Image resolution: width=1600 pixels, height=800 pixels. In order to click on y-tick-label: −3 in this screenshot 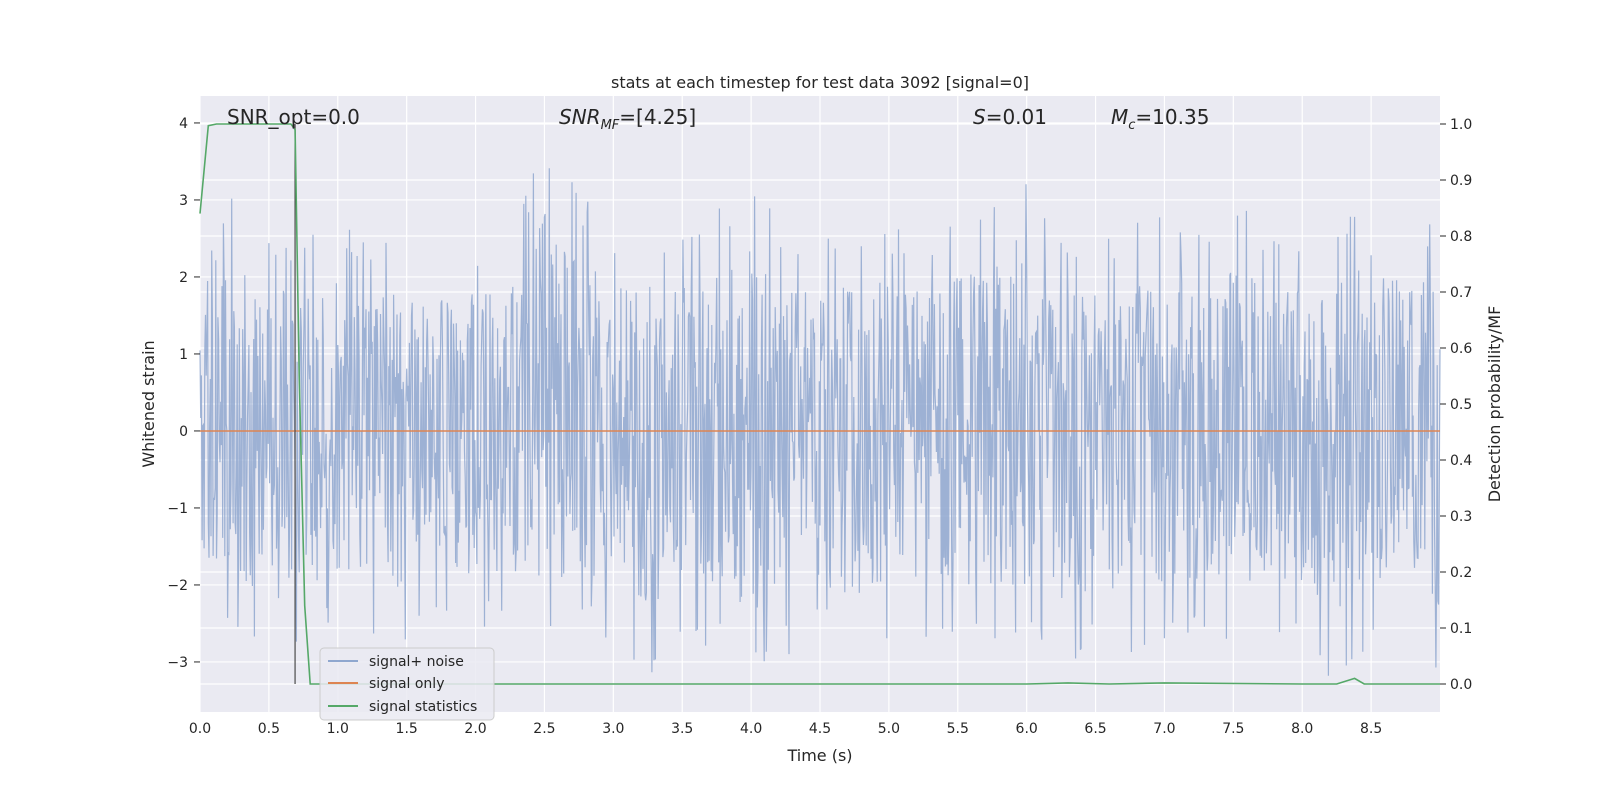, I will do `click(177, 663)`.